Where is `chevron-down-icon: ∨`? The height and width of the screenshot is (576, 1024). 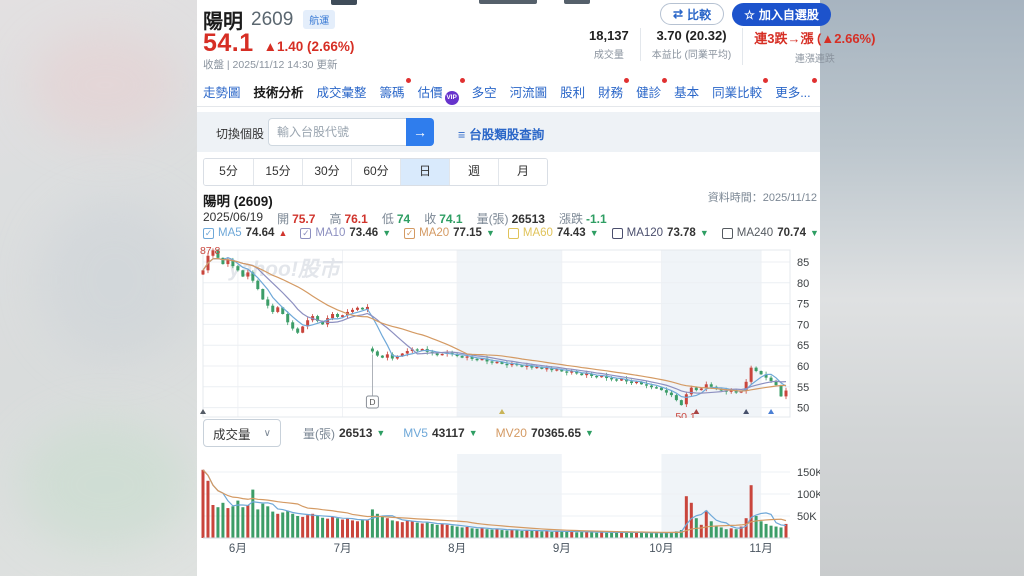
chevron-down-icon: ∨ is located at coordinates (267, 433).